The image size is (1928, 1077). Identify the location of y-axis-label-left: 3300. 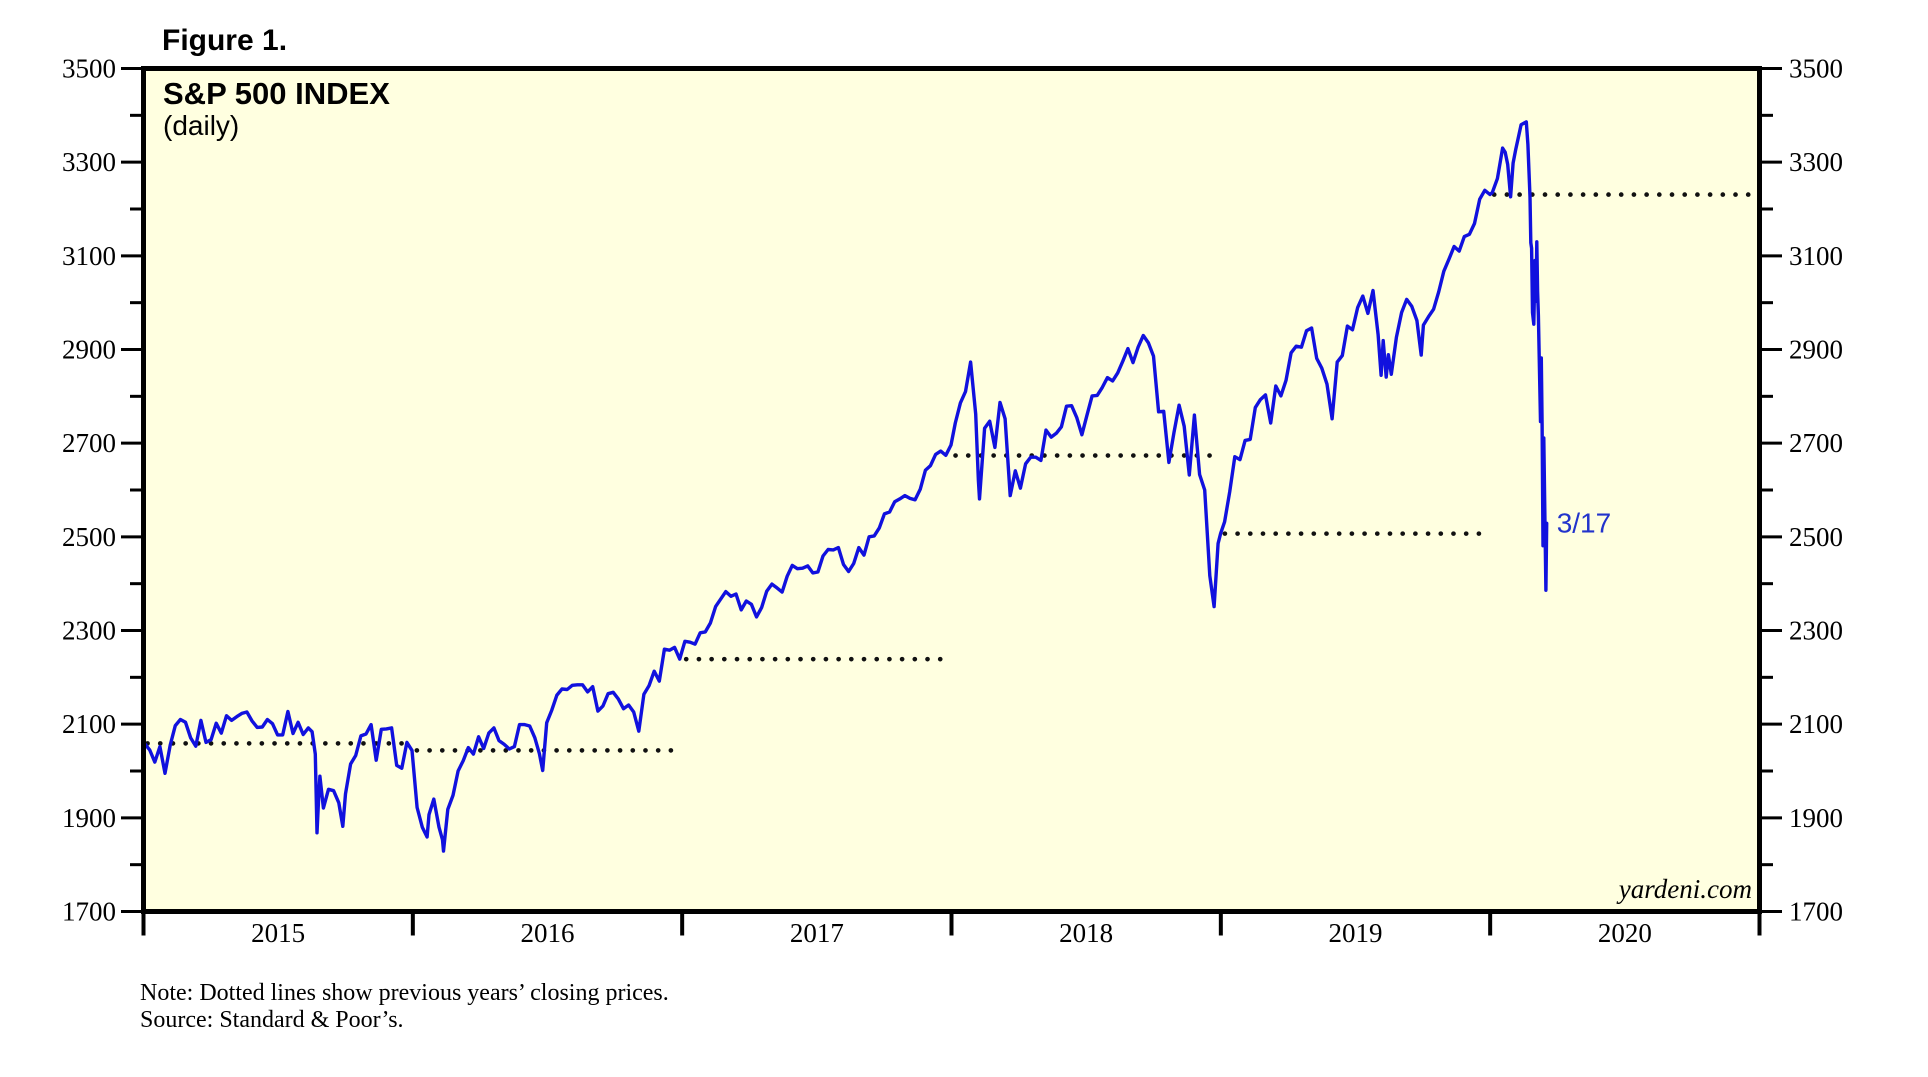
(89, 162).